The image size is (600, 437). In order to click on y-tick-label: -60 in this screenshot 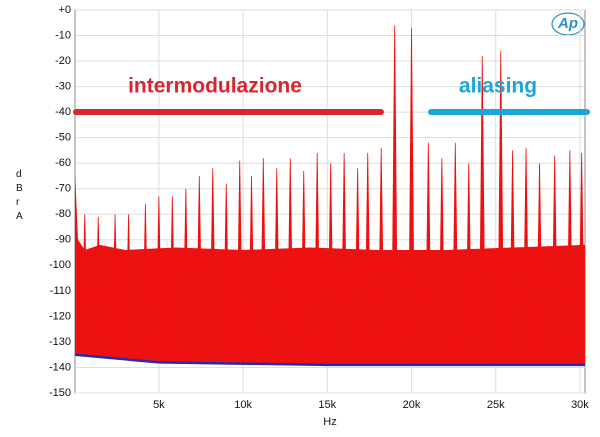, I will do `click(63, 163)`.